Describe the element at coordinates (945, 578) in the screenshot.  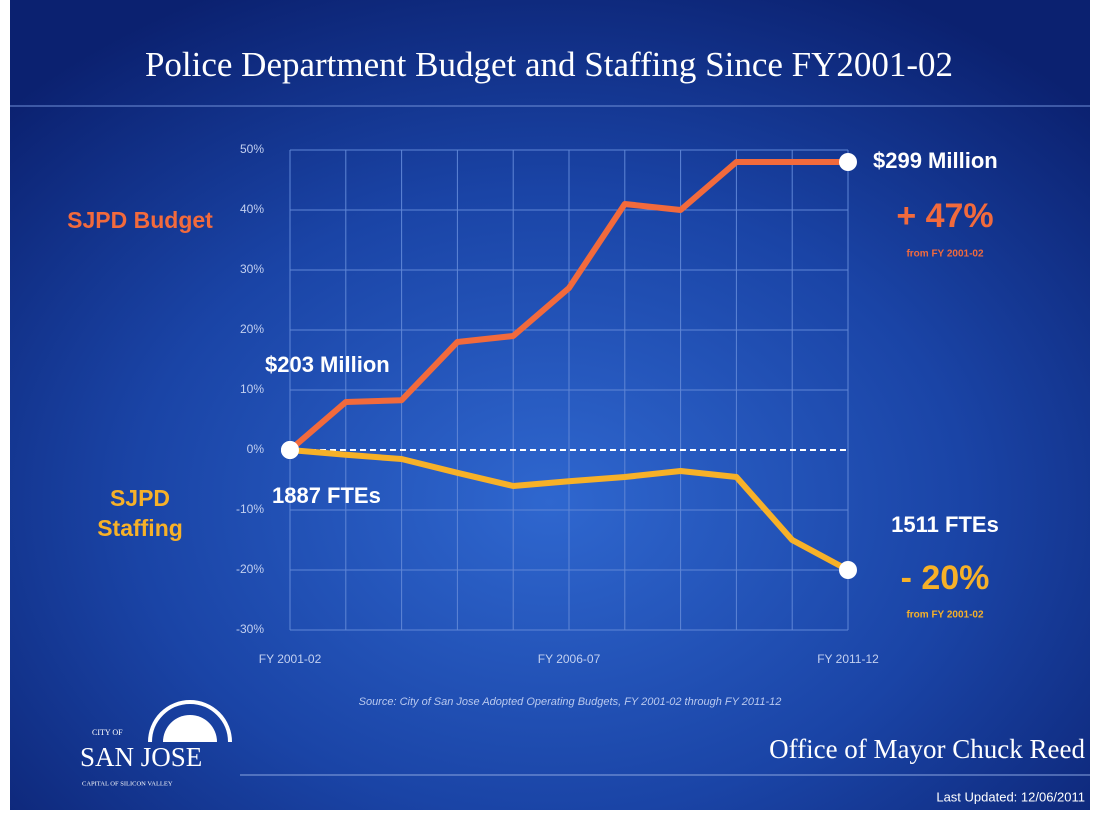
I see `annotation: - 20%` at that location.